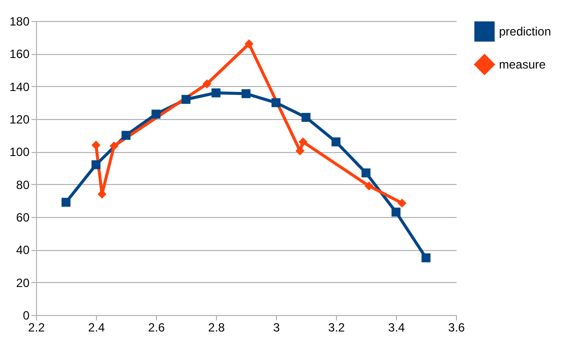  Describe the element at coordinates (217, 327) in the screenshot. I see `x-tick-label: 2.8` at that location.